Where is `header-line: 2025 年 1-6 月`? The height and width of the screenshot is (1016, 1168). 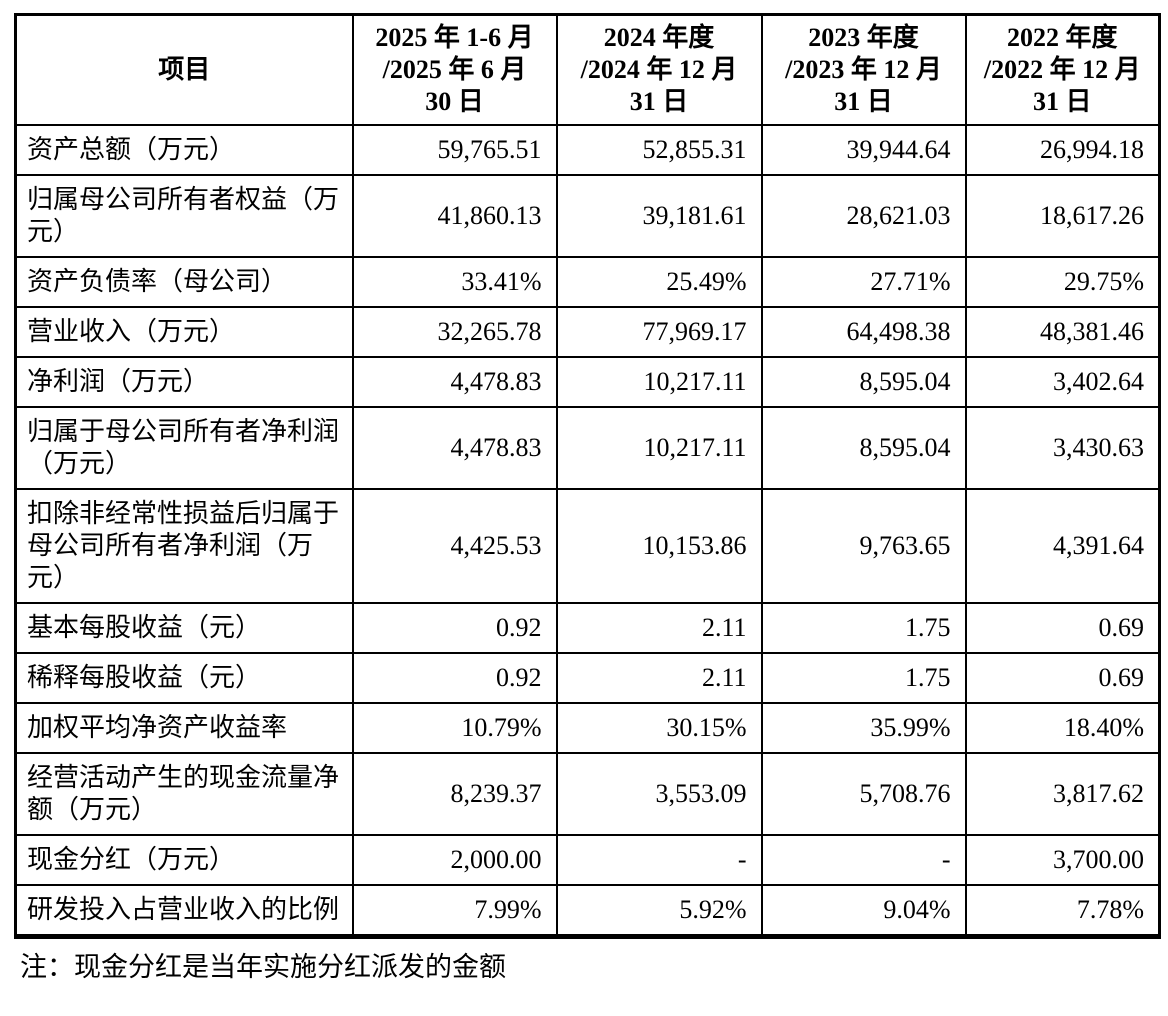 header-line: 2025 年 1-6 月 is located at coordinates (454, 37).